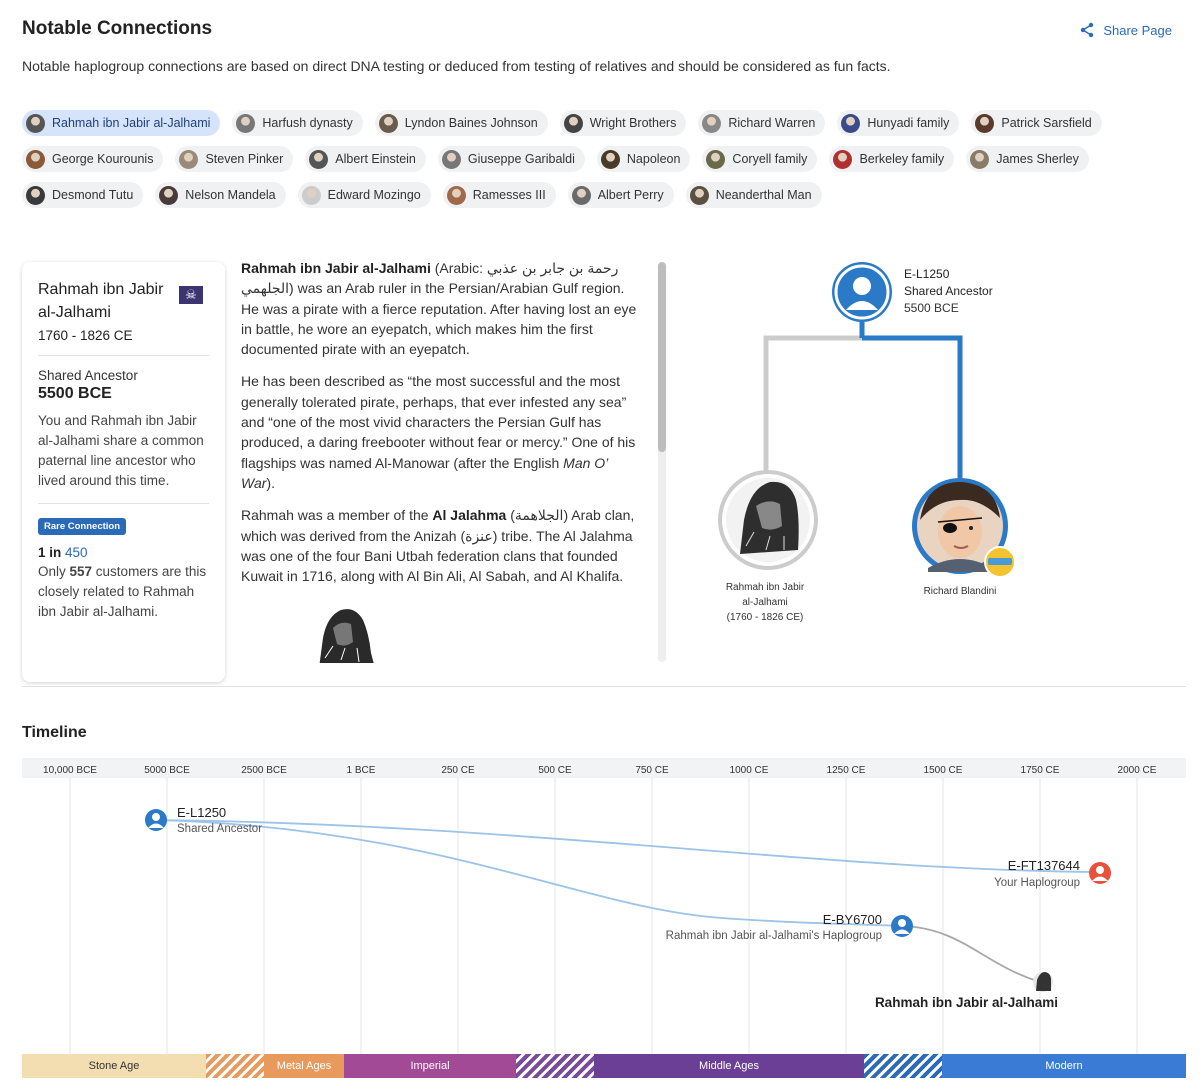  I want to click on rahmah-node, so click(768, 520).